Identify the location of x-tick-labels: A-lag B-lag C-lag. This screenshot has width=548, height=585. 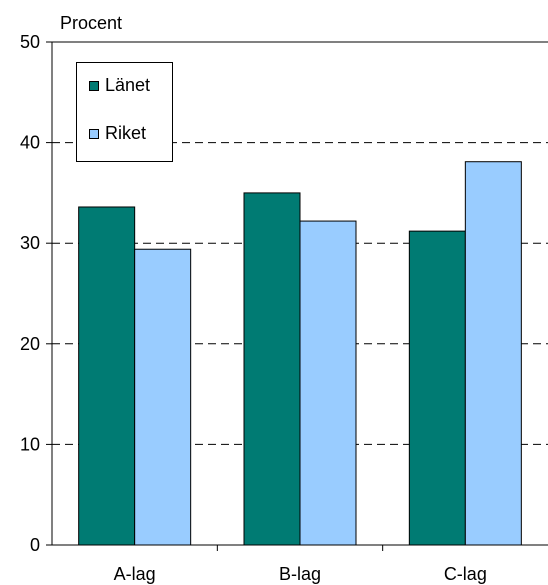
(300, 574).